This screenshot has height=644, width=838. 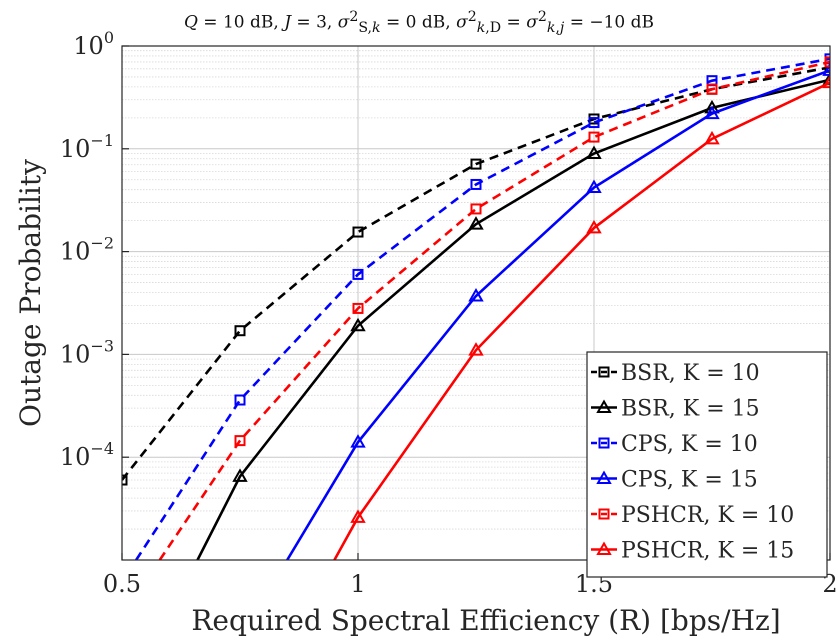 I want to click on legend-item: CPS, K = 15, so click(x=674, y=480).